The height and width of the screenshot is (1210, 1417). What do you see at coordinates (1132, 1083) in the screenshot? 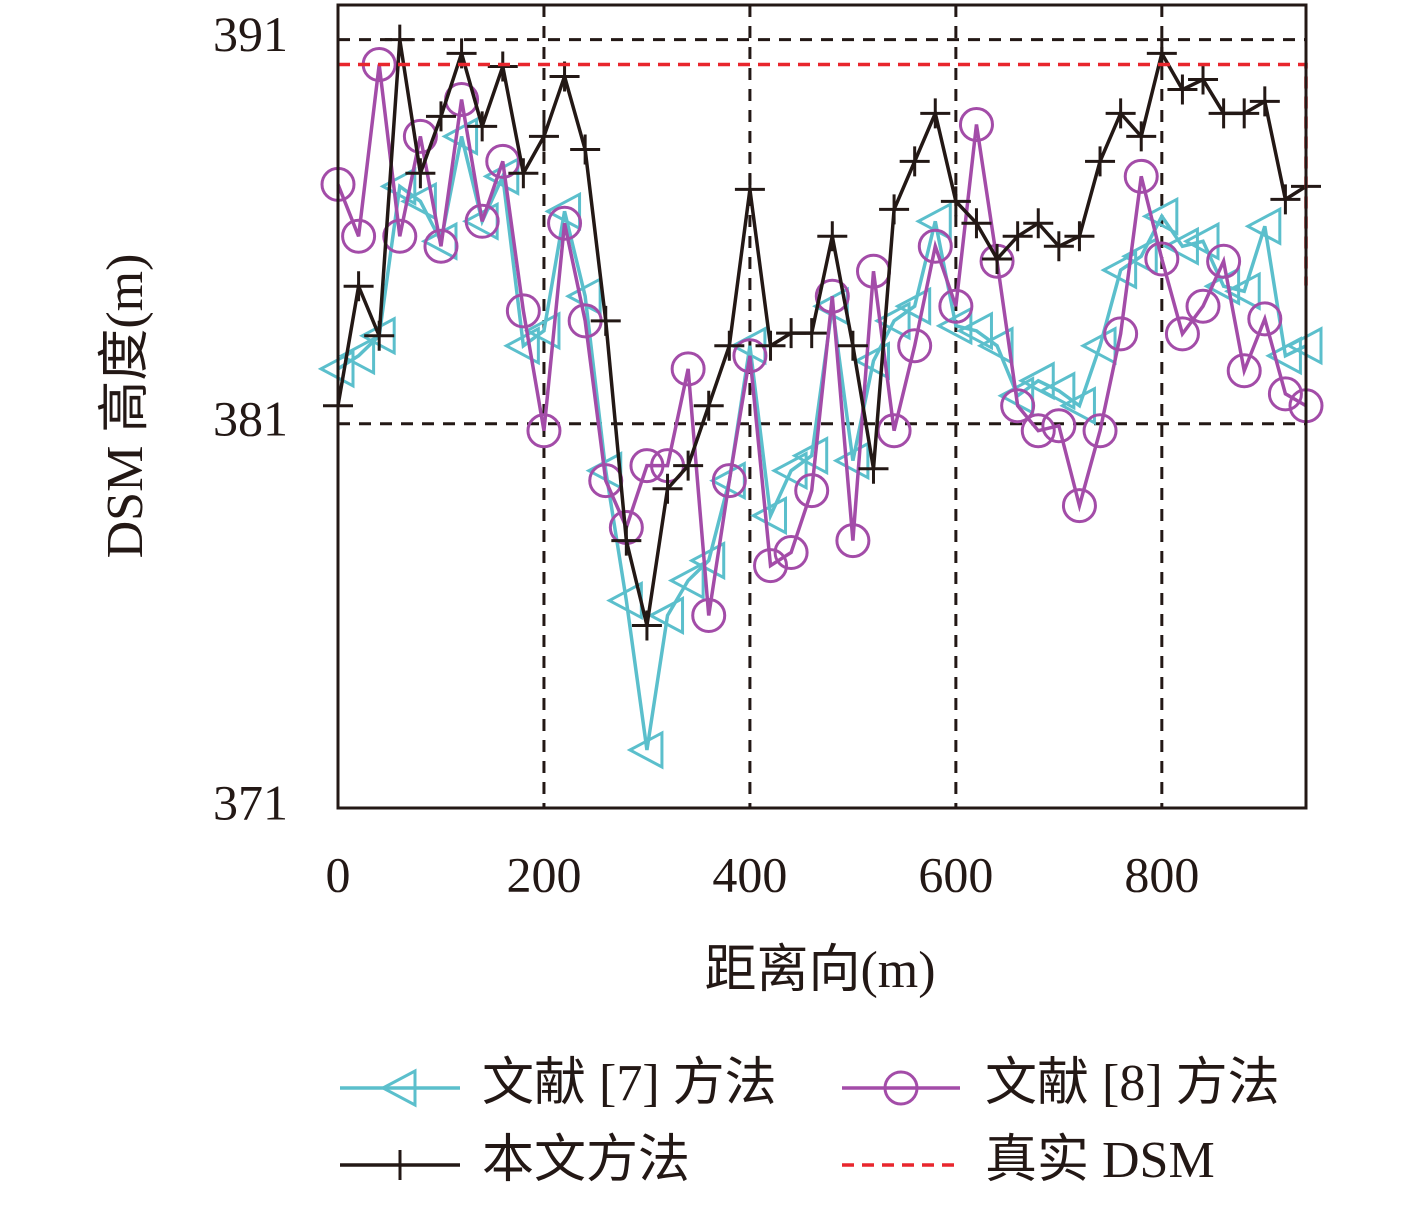
I see `legend-label: 文献 [8] 方法` at bounding box center [1132, 1083].